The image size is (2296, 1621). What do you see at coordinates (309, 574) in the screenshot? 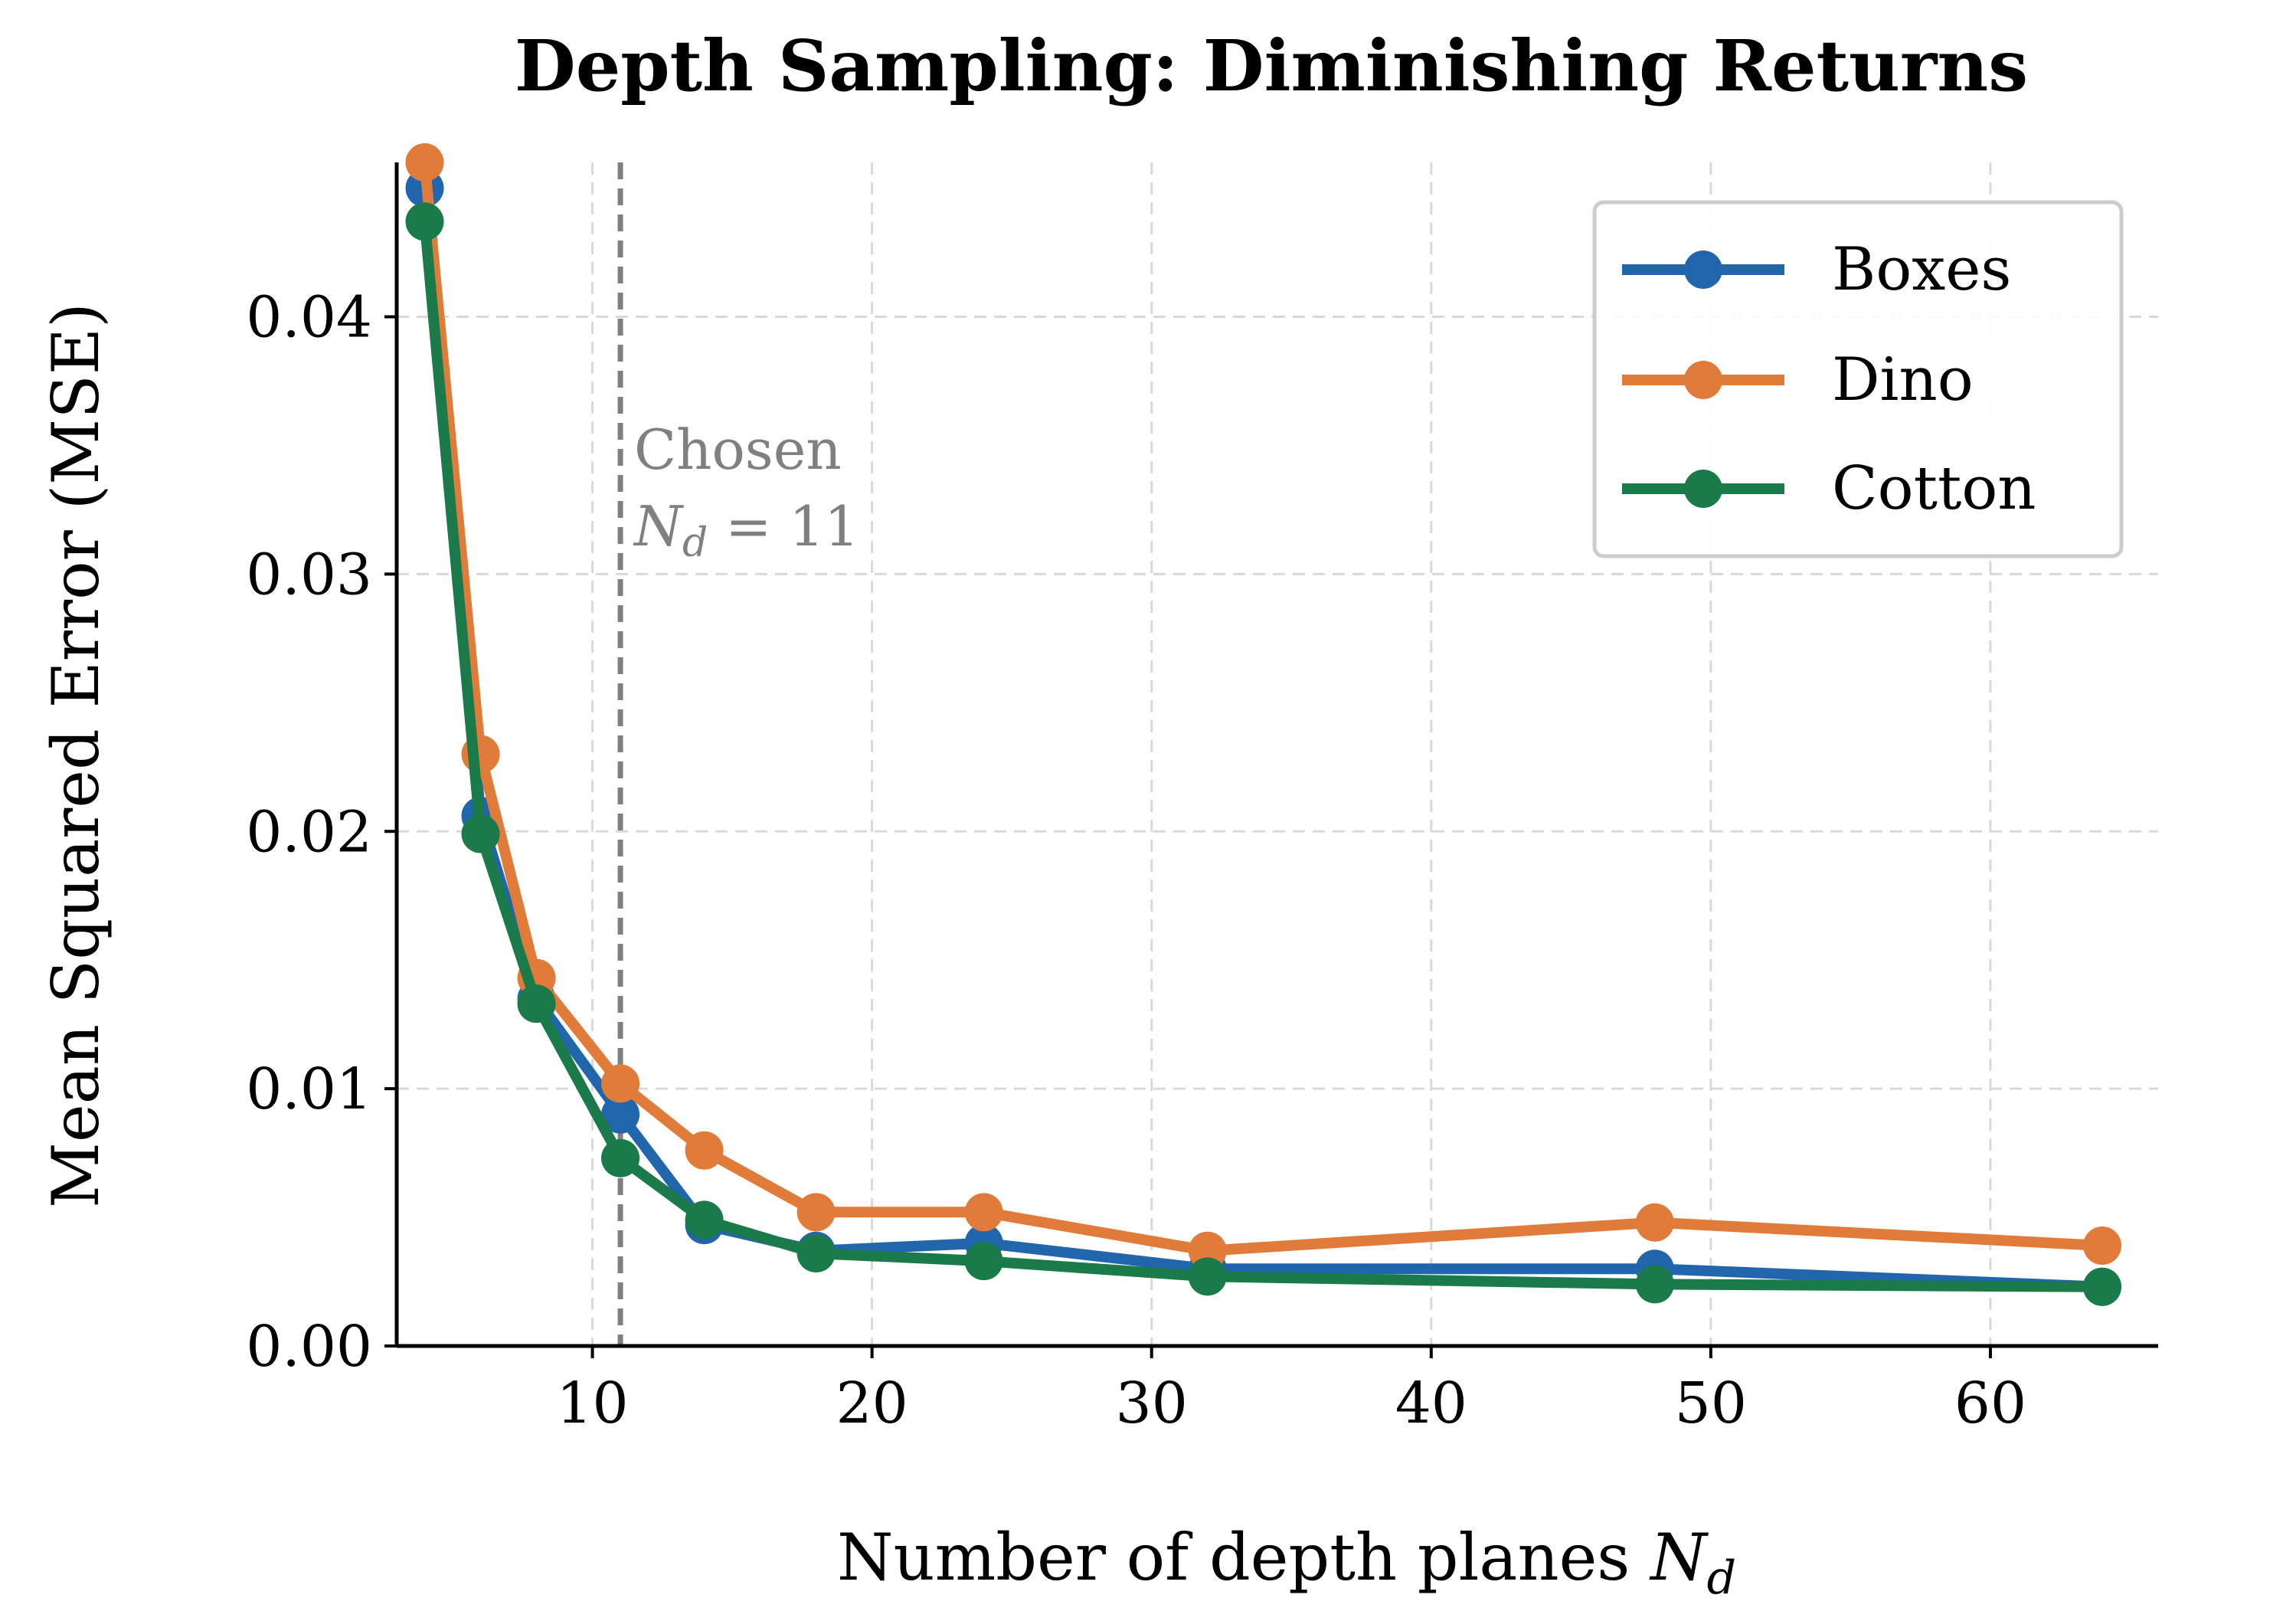
I see `y-tick-label: 0.03` at bounding box center [309, 574].